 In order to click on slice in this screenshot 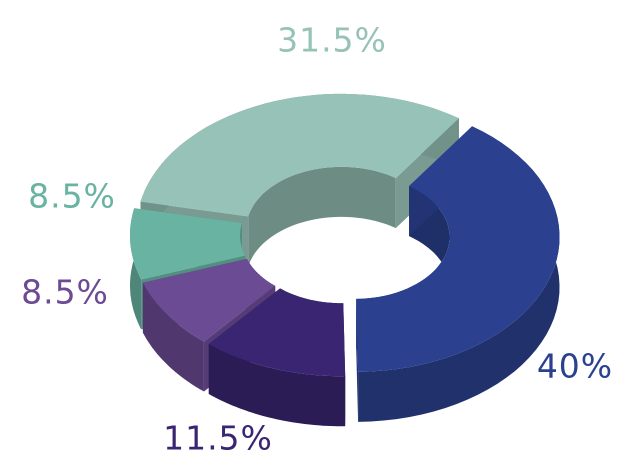, I will do `click(277, 357)`.